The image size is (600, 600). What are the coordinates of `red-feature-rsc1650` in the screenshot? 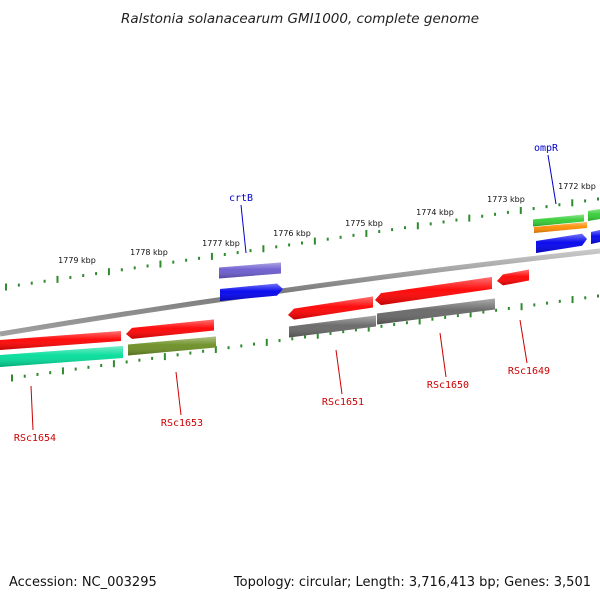 It's located at (433, 291).